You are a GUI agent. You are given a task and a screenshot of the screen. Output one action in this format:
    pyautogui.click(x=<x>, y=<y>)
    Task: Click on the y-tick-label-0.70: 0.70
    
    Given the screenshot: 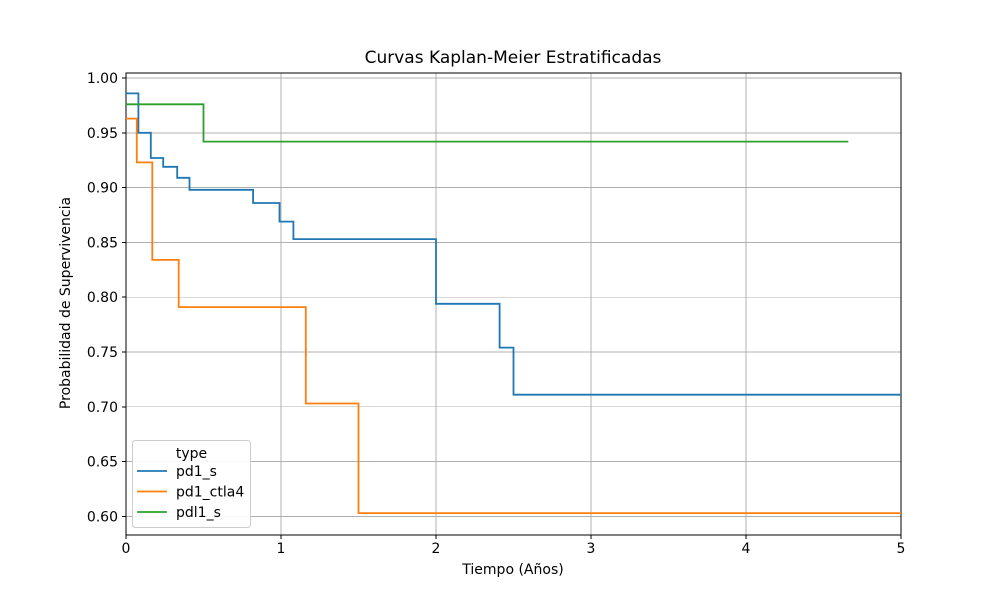 What is the action you would take?
    pyautogui.click(x=102, y=408)
    